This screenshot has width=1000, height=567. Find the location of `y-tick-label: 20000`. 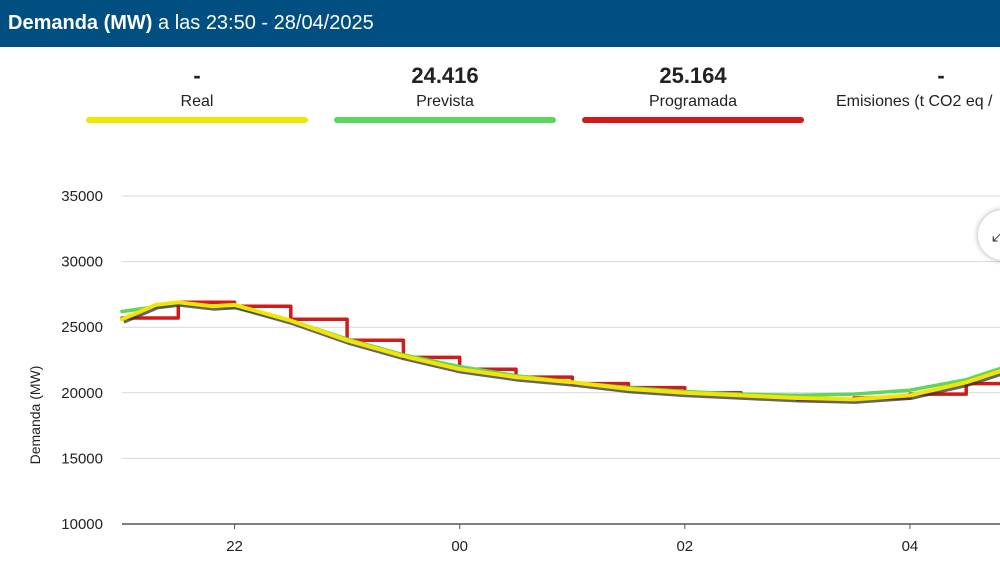

y-tick-label: 20000 is located at coordinates (82, 393).